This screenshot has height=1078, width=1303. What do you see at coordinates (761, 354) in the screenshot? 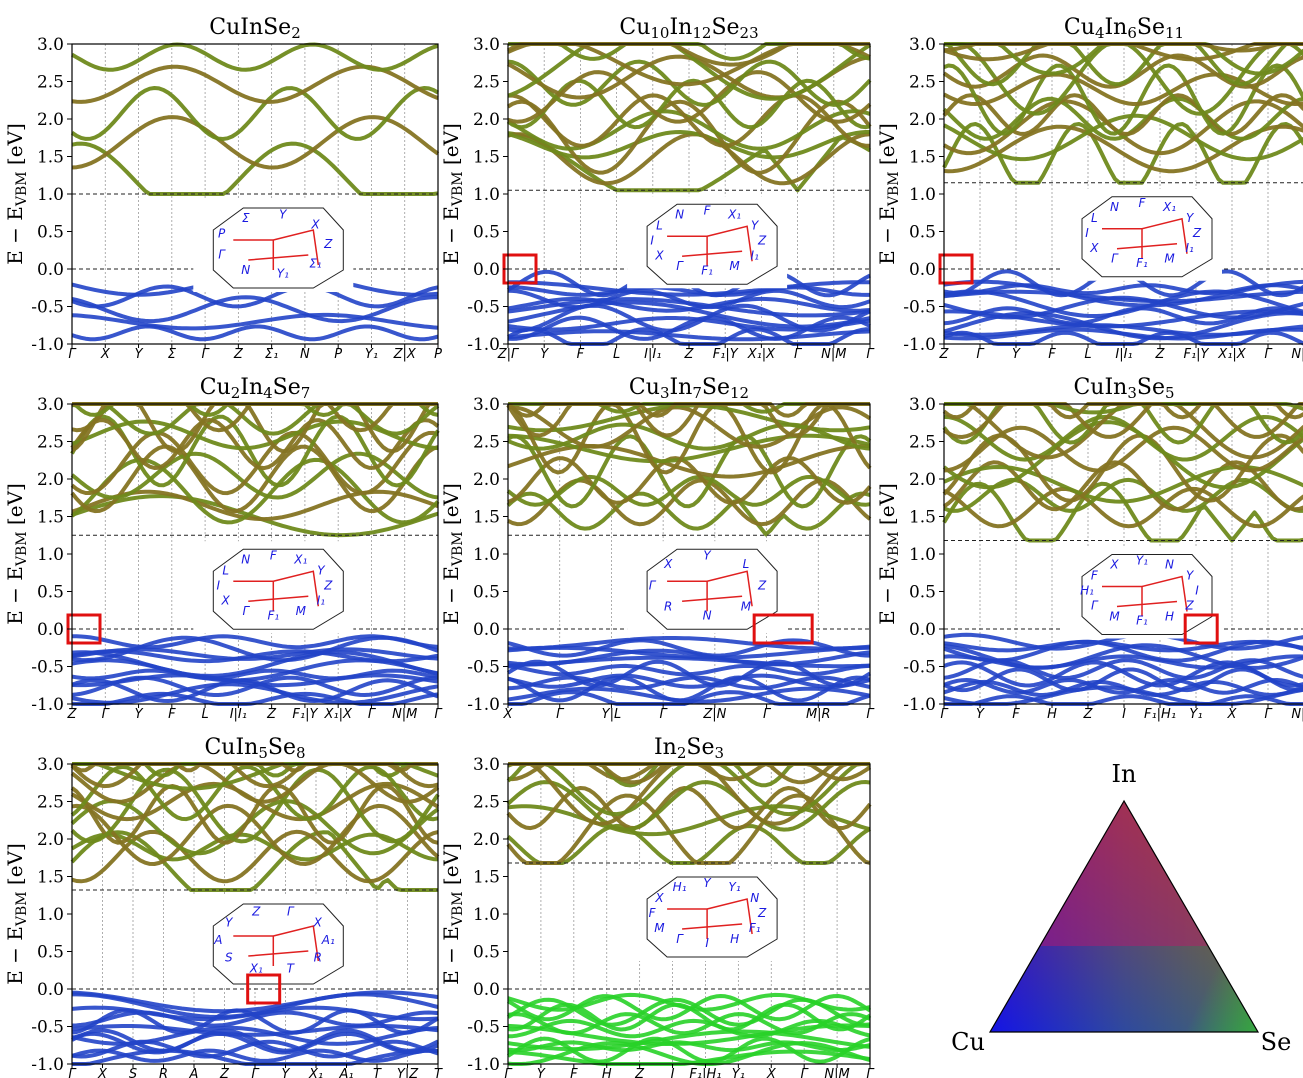
I see `x-tick-label: X₁|X` at bounding box center [761, 354].